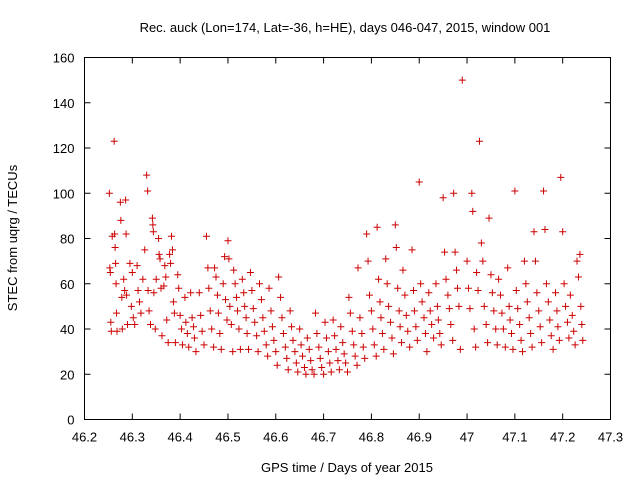 This screenshot has width=640, height=480. I want to click on x-tick-label: 47.1, so click(514, 437).